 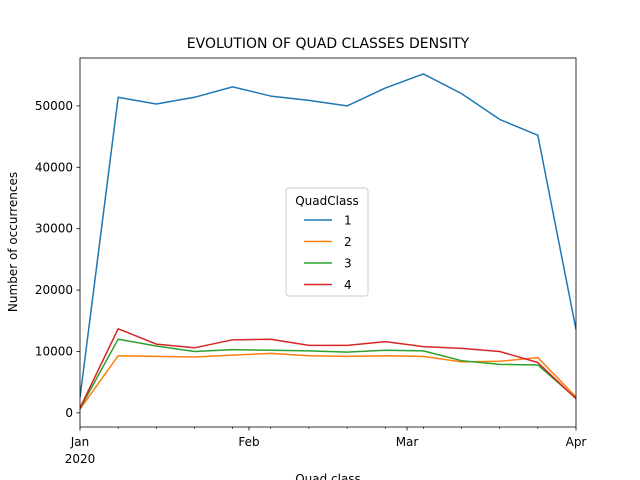 I want to click on x-tick-label: Apr, so click(x=576, y=442).